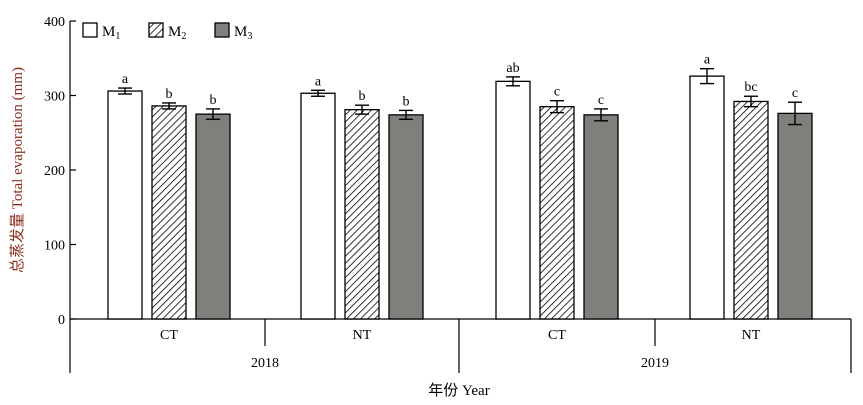 The image size is (863, 405). What do you see at coordinates (61, 320) in the screenshot?
I see `y-tick-label: 0` at bounding box center [61, 320].